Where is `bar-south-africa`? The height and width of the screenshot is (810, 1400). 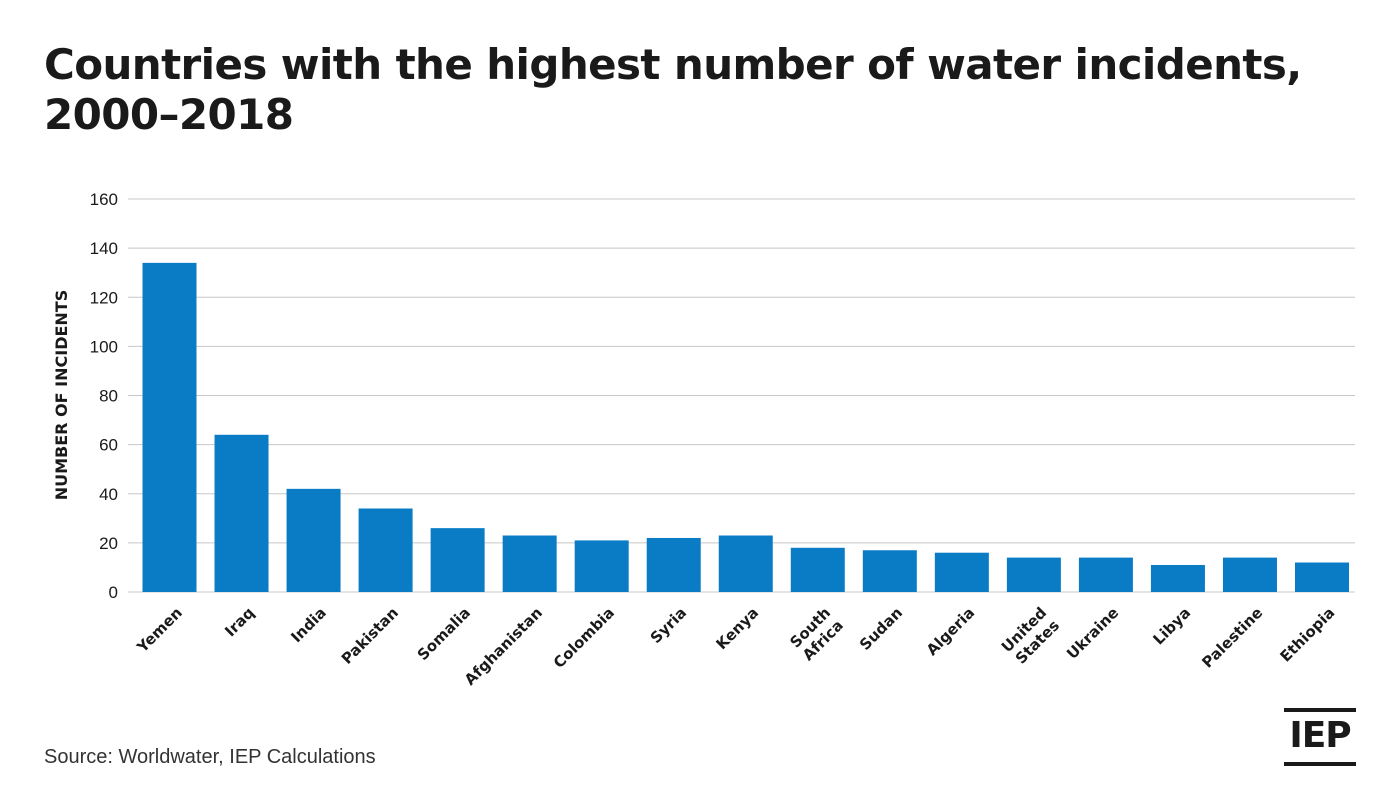 bar-south-africa is located at coordinates (817, 569).